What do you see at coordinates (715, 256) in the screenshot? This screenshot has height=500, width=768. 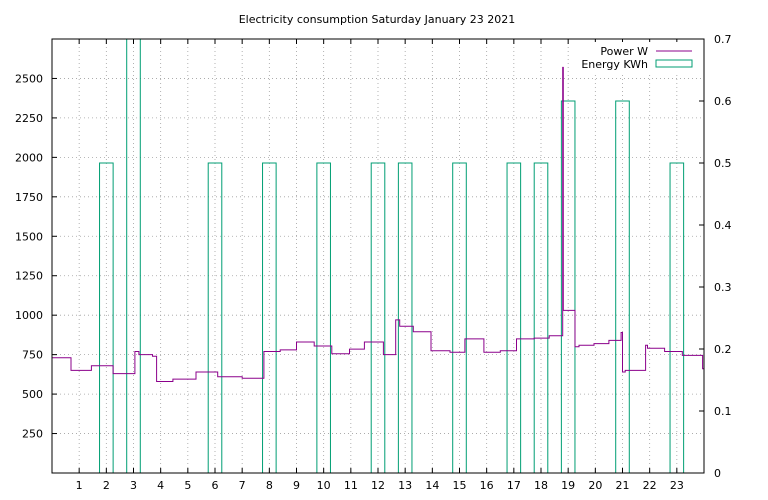 I see `y-axis-right: 0 0.1 0.2 0.3 0.4 0.5 0.6 0.7` at bounding box center [715, 256].